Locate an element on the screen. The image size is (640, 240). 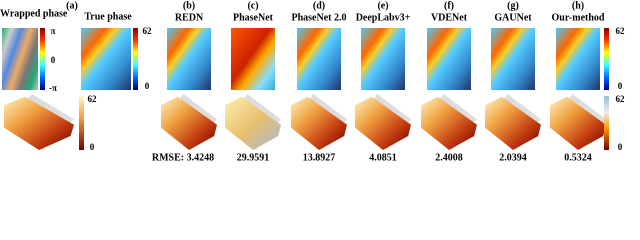
method-name: REDN is located at coordinates (189, 17).